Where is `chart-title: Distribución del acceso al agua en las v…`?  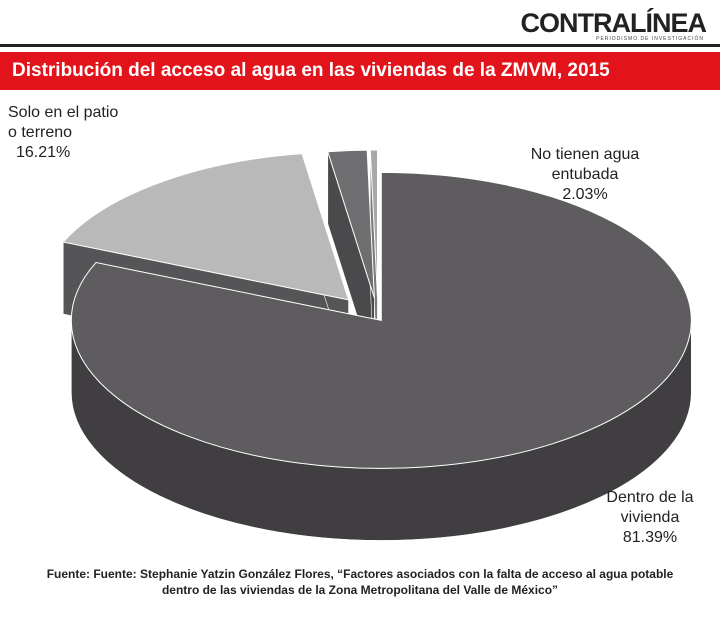 chart-title: Distribución del acceso al agua en las v… is located at coordinates (360, 71).